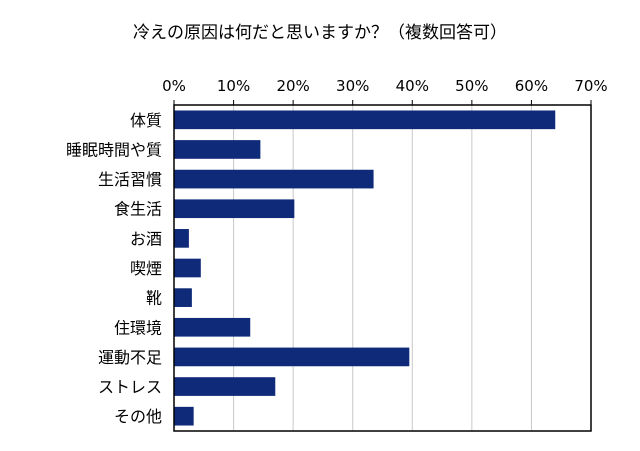 Image resolution: width=640 pixels, height=451 pixels. I want to click on x-tick-label-7: 70%, so click(590, 86).